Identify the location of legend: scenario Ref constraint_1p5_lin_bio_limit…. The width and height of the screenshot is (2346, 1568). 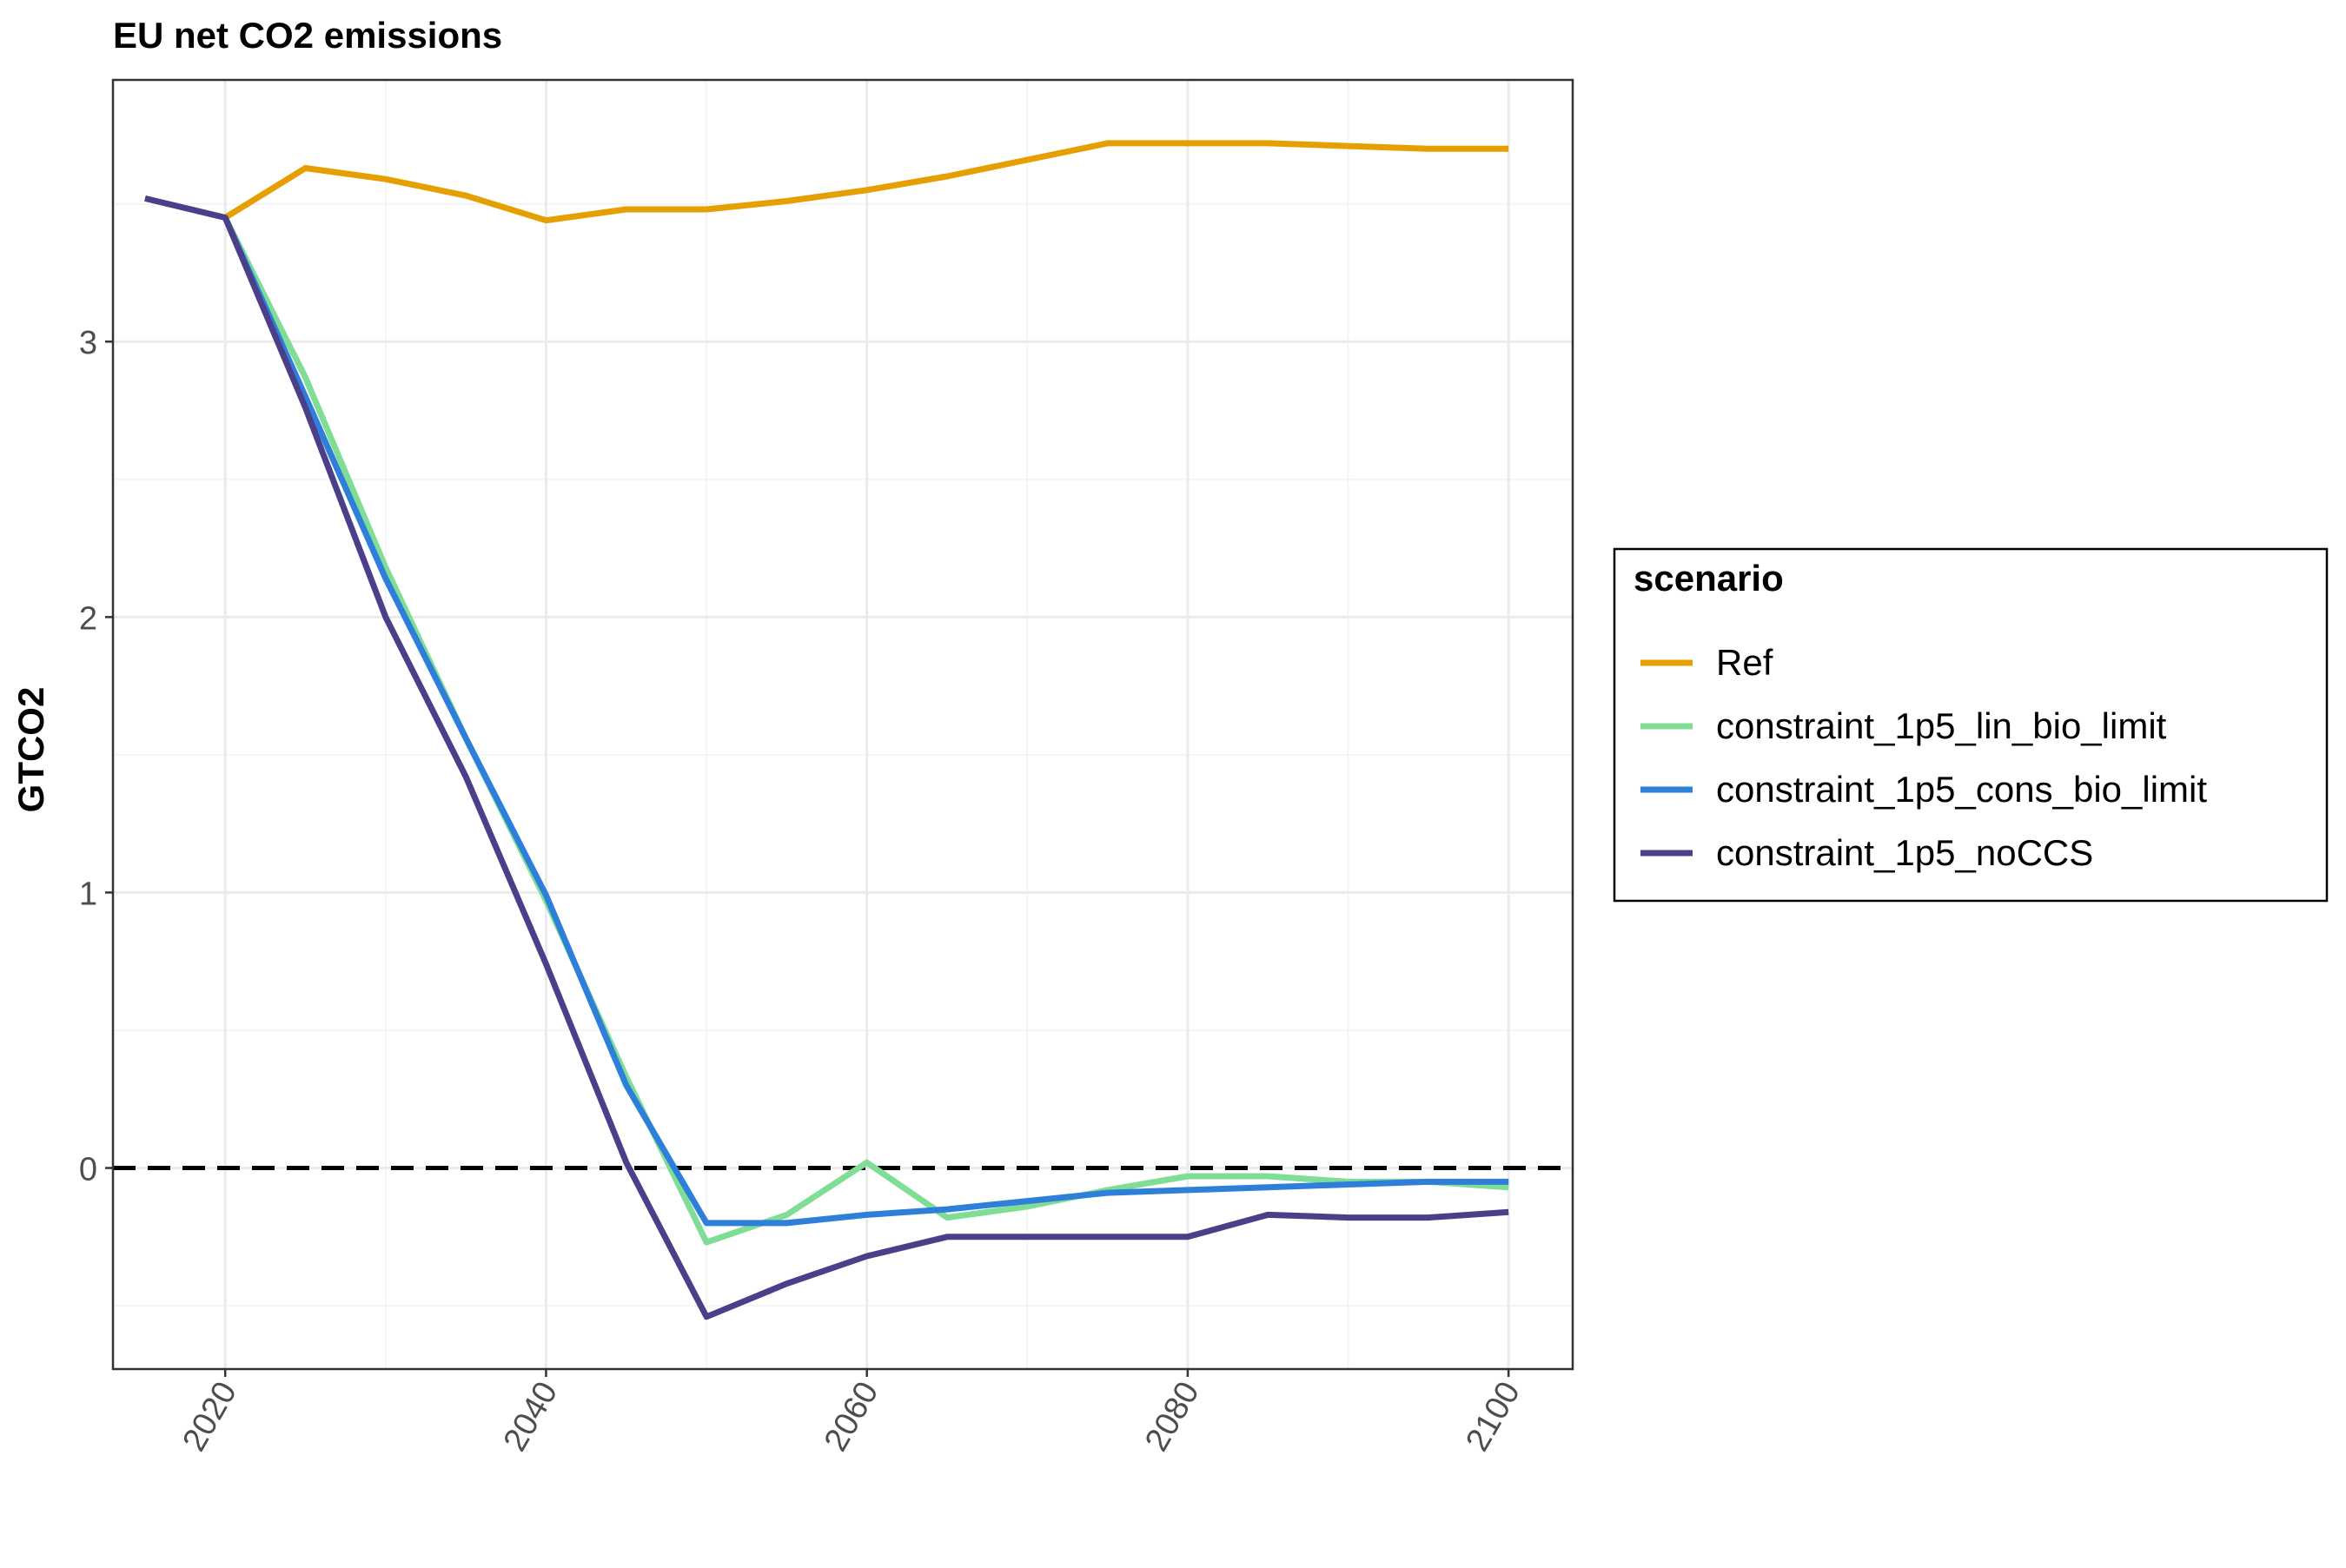
(1971, 725).